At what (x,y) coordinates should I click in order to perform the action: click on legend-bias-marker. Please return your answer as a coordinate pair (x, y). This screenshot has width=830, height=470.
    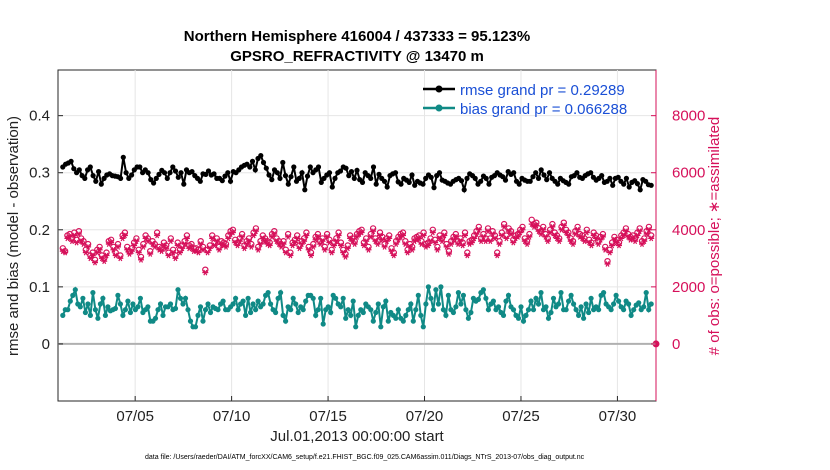
    Looking at the image, I should click on (439, 108).